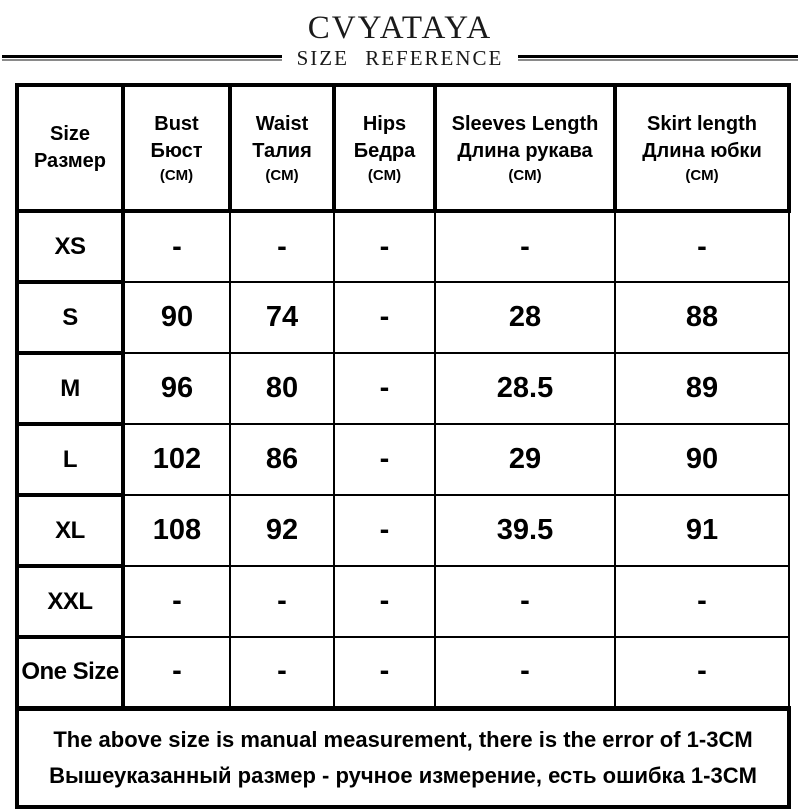 Image resolution: width=800 pixels, height=809 pixels. I want to click on table-row-xxl: XXL - - - - -, so click(402, 601).